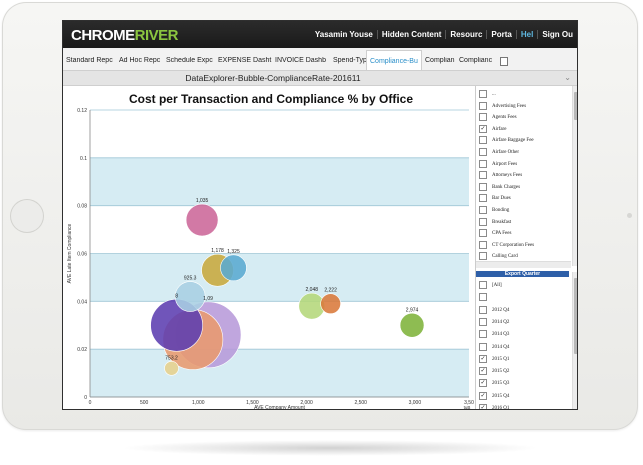 Image resolution: width=643 pixels, height=465 pixels. What do you see at coordinates (509, 106) in the screenshot?
I see `expense-type-label: Advertising Fees` at bounding box center [509, 106].